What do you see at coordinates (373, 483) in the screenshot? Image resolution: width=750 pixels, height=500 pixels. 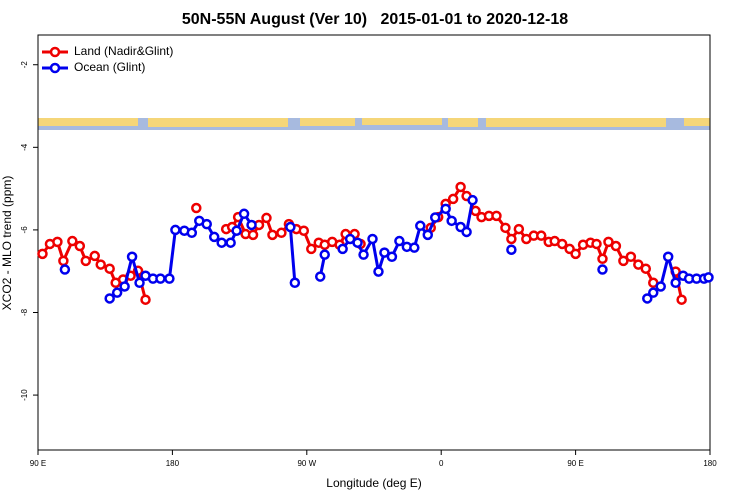 I see `x-axis-label: Longitude (deg E)` at bounding box center [373, 483].